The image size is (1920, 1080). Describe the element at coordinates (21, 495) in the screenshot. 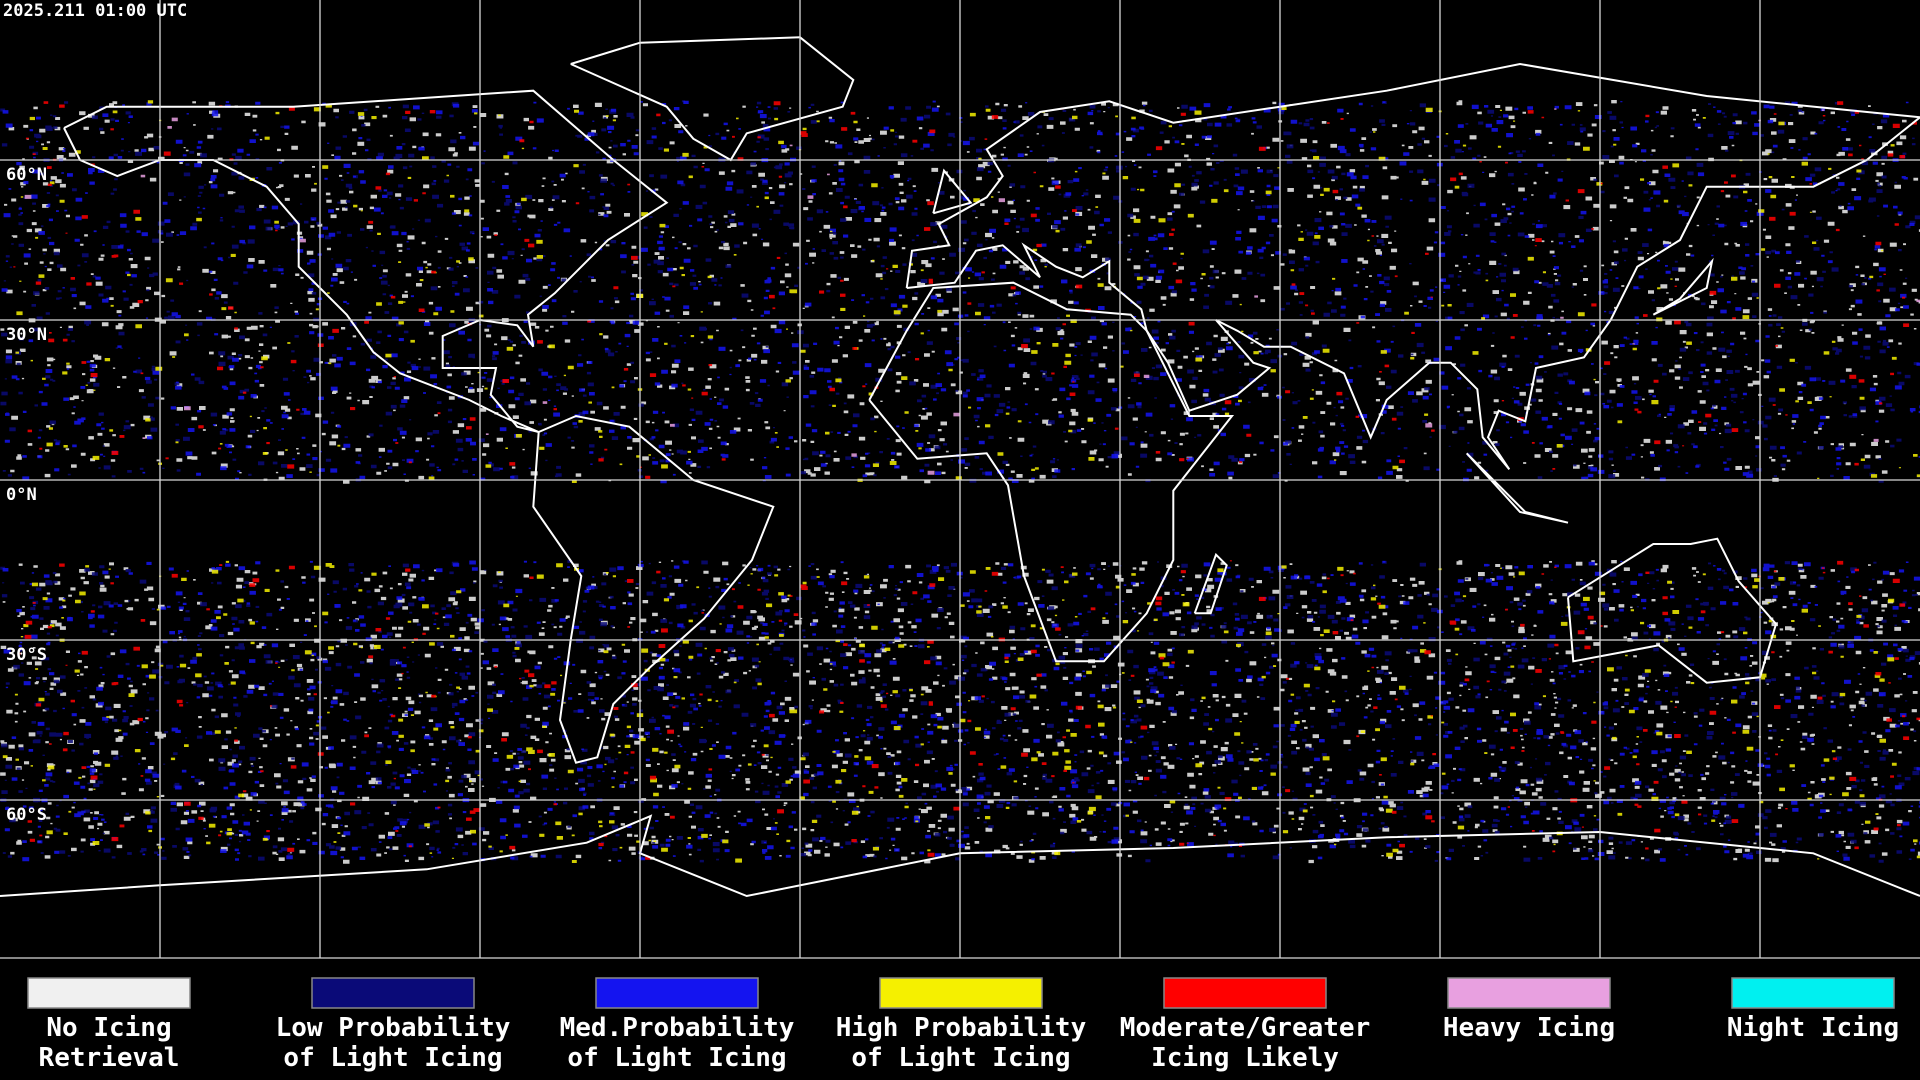

I see `latitude-label: 0°N` at that location.